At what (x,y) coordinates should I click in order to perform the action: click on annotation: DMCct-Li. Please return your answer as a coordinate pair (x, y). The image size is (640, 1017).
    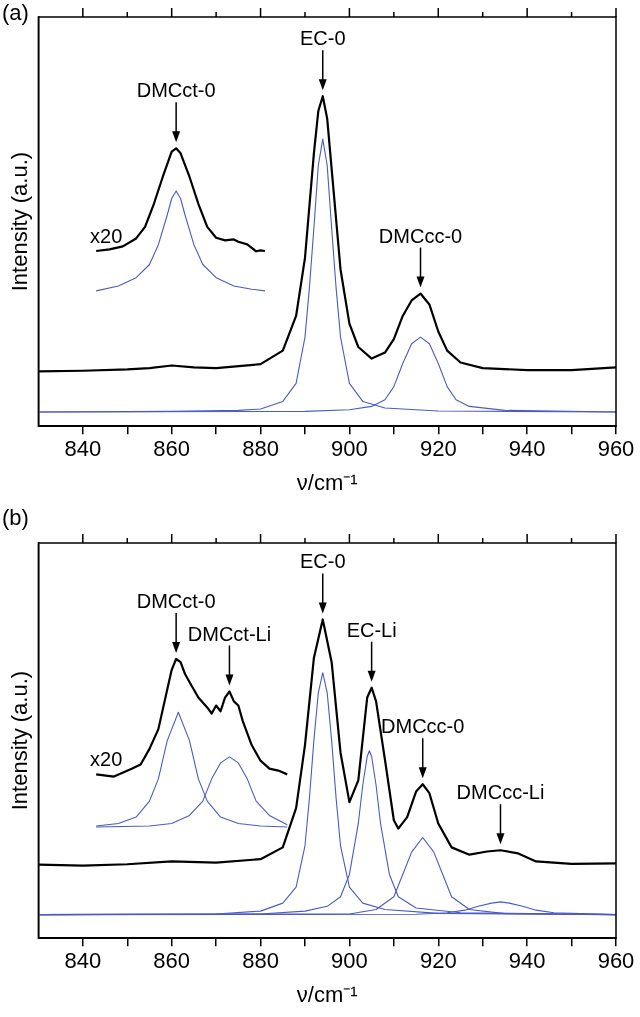
    Looking at the image, I should click on (229, 633).